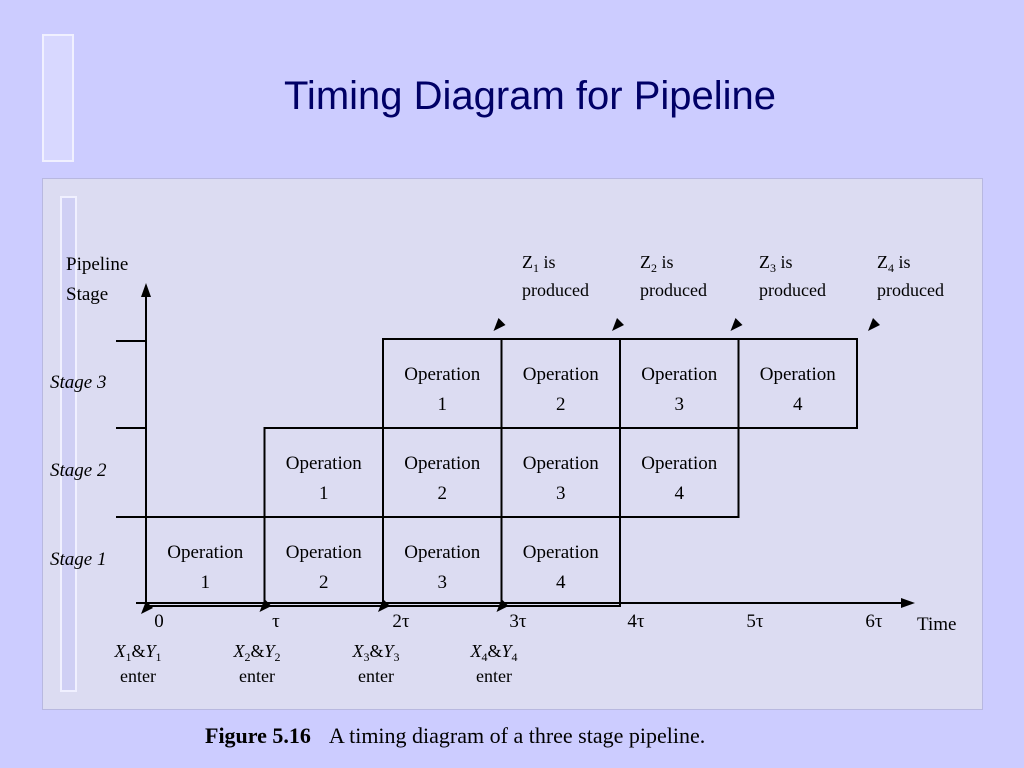 This screenshot has height=768, width=1024. Describe the element at coordinates (78, 470) in the screenshot. I see `stage-label-2: Stage 2` at that location.